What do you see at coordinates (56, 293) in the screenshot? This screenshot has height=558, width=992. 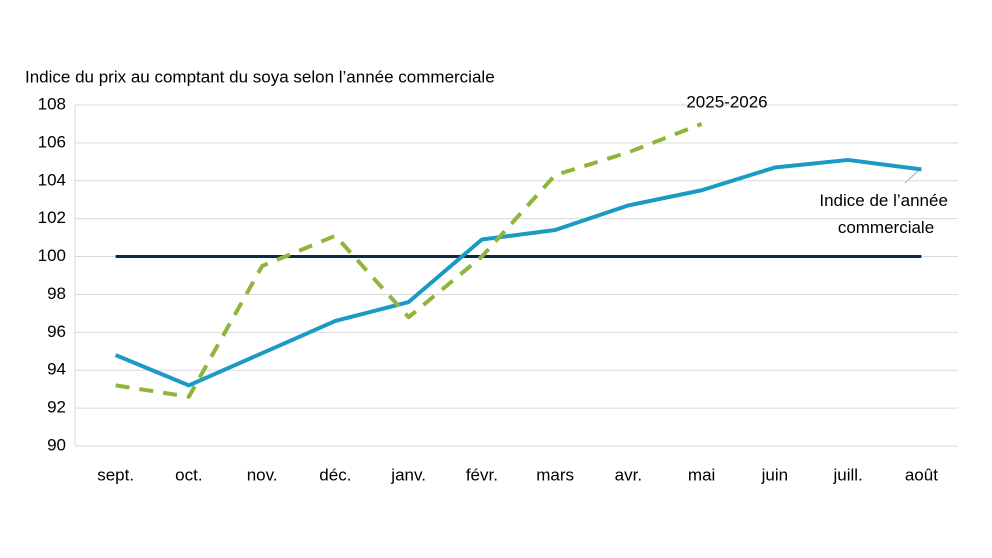 I see `y-tick-label: 98` at bounding box center [56, 293].